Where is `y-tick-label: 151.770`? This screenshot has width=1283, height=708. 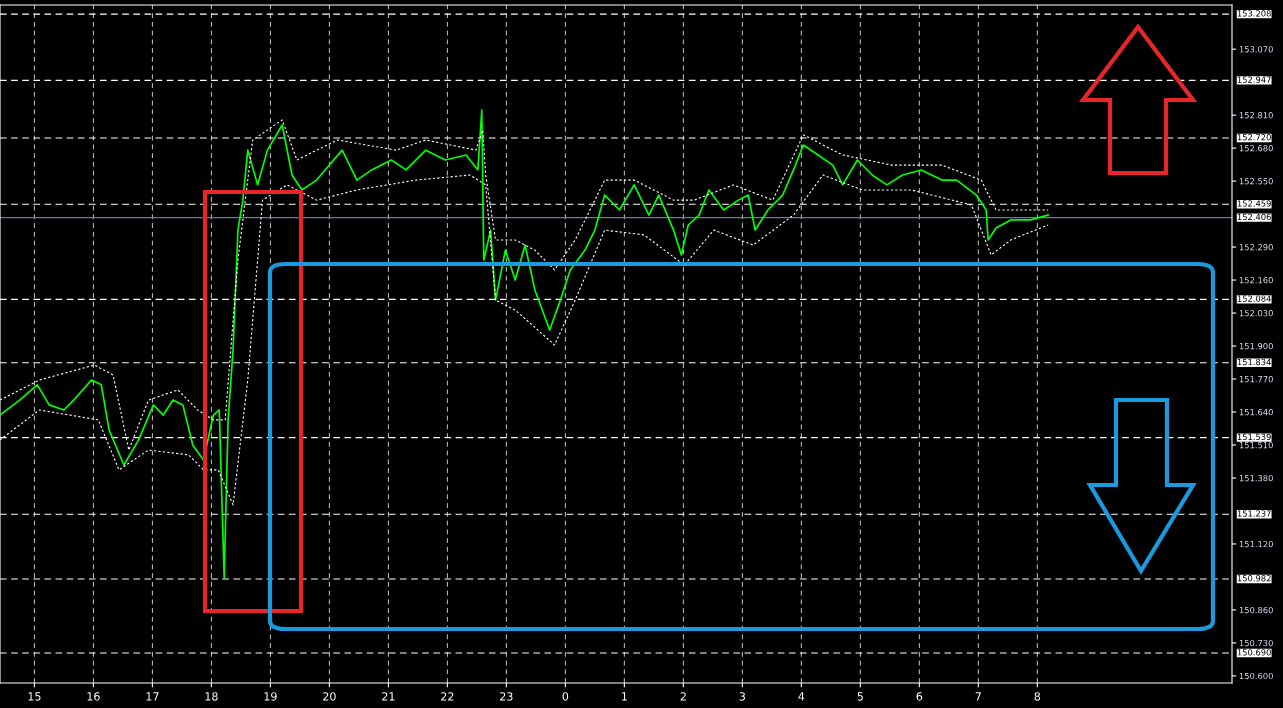
y-tick-label: 151.770 is located at coordinates (1256, 379).